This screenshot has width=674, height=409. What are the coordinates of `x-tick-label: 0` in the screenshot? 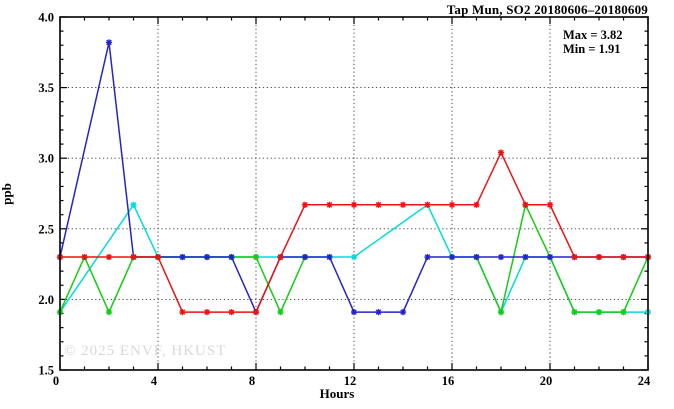 It's located at (56, 381).